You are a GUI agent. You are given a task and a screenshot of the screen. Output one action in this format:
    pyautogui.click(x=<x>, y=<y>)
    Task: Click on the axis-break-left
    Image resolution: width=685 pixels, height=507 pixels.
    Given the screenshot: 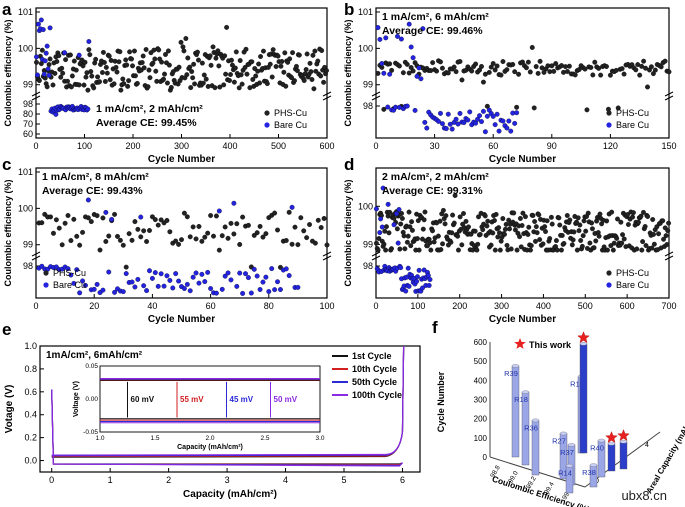 What is the action you would take?
    pyautogui.click(x=376, y=96)
    